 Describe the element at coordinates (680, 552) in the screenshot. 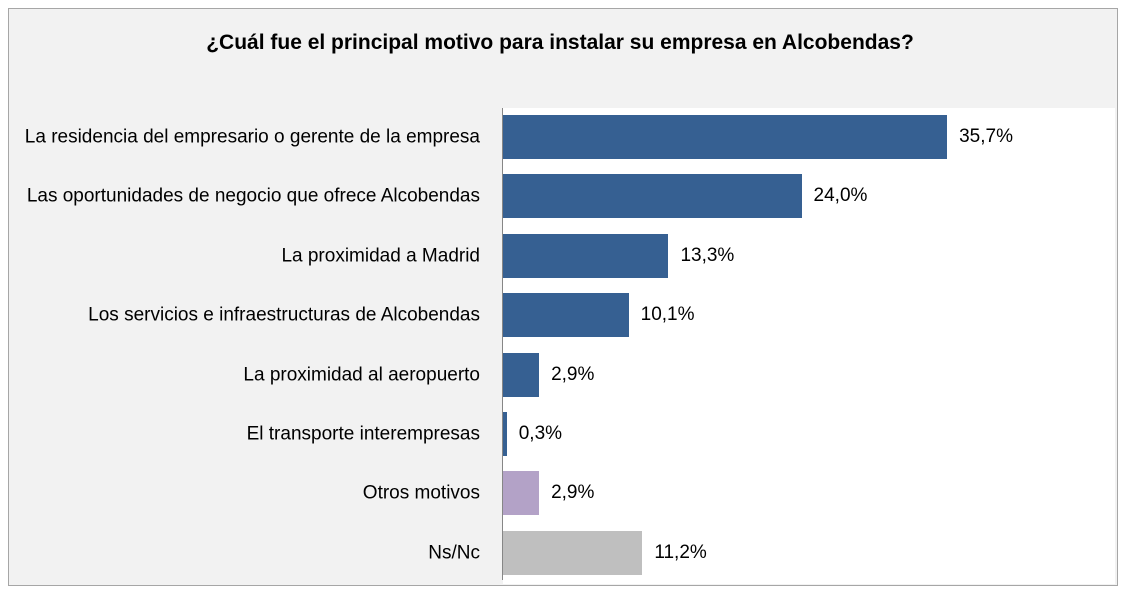

I see `data-label: 11,2%` at that location.